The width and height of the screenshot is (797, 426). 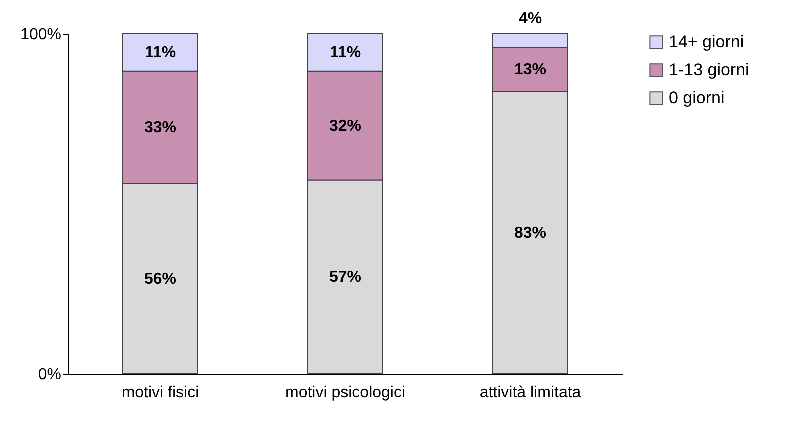 What do you see at coordinates (530, 19) in the screenshot?
I see `data-label: 4%` at bounding box center [530, 19].